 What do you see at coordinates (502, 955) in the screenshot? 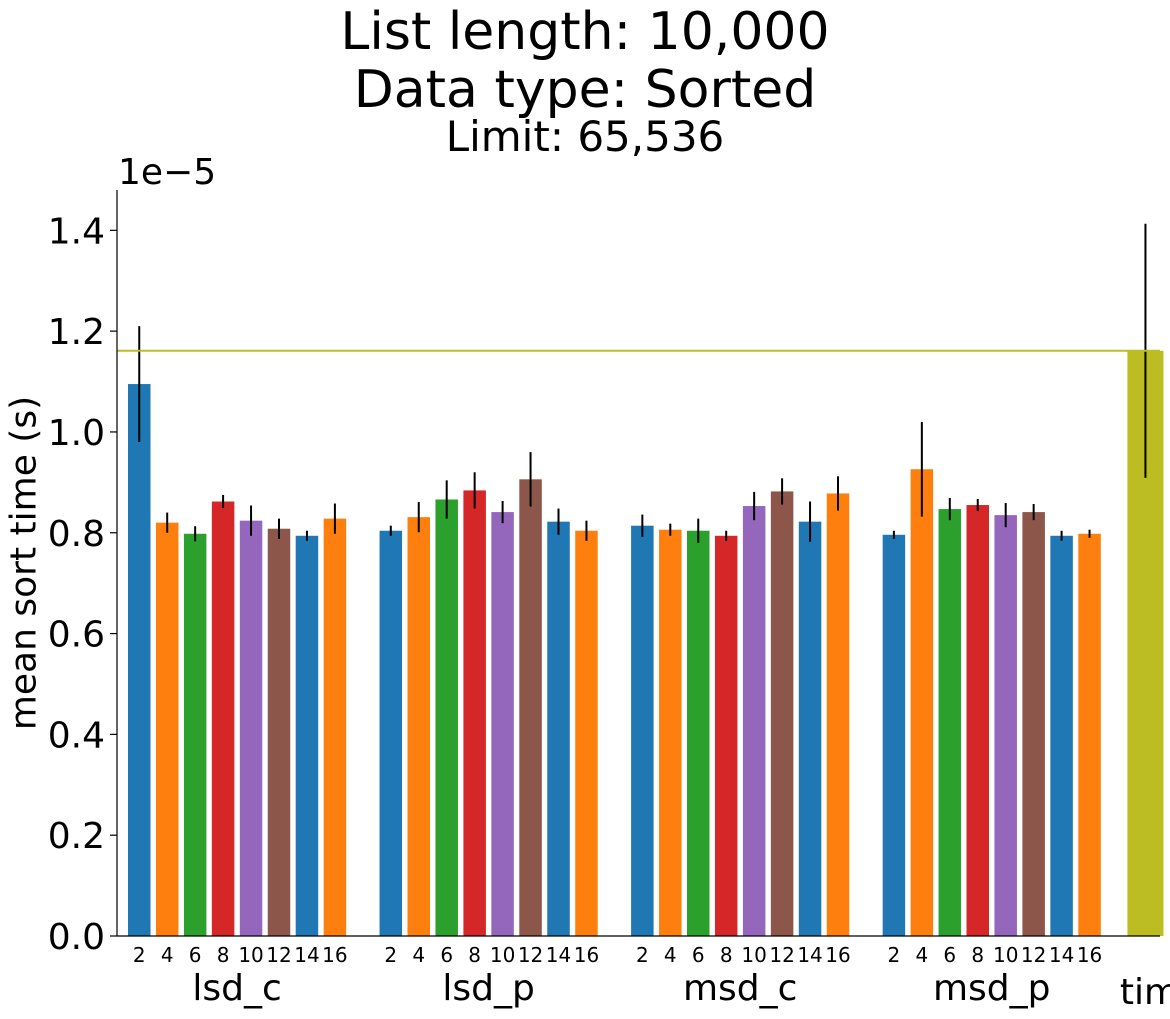
I see `x-tick-label-lsd_p-10: 10` at bounding box center [502, 955].